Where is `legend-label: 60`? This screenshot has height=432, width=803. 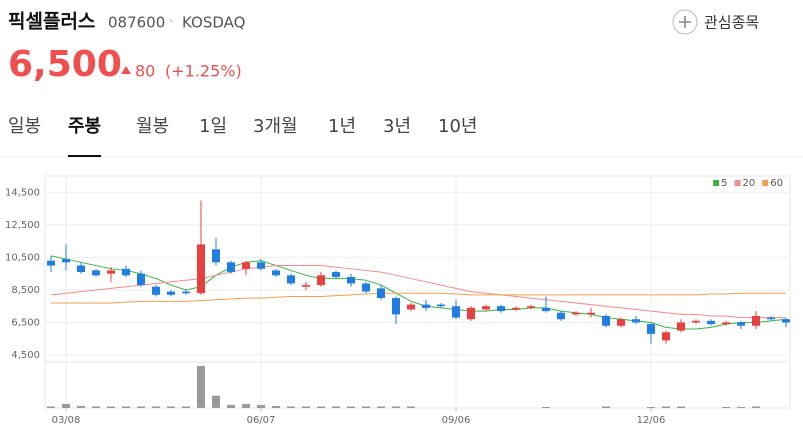
legend-label: 60 is located at coordinates (776, 183).